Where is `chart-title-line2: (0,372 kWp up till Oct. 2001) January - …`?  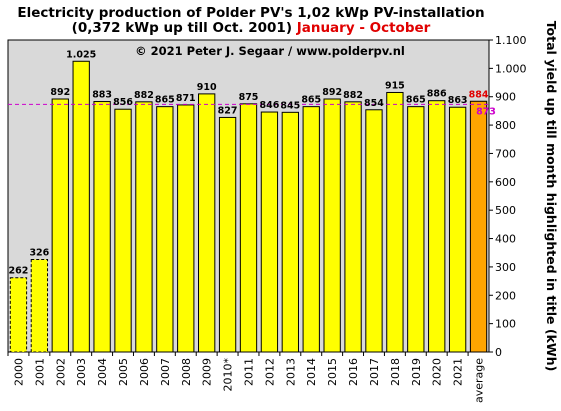 chart-title-line2: (0,372 kWp up till Oct. 2001) January - … is located at coordinates (251, 28).